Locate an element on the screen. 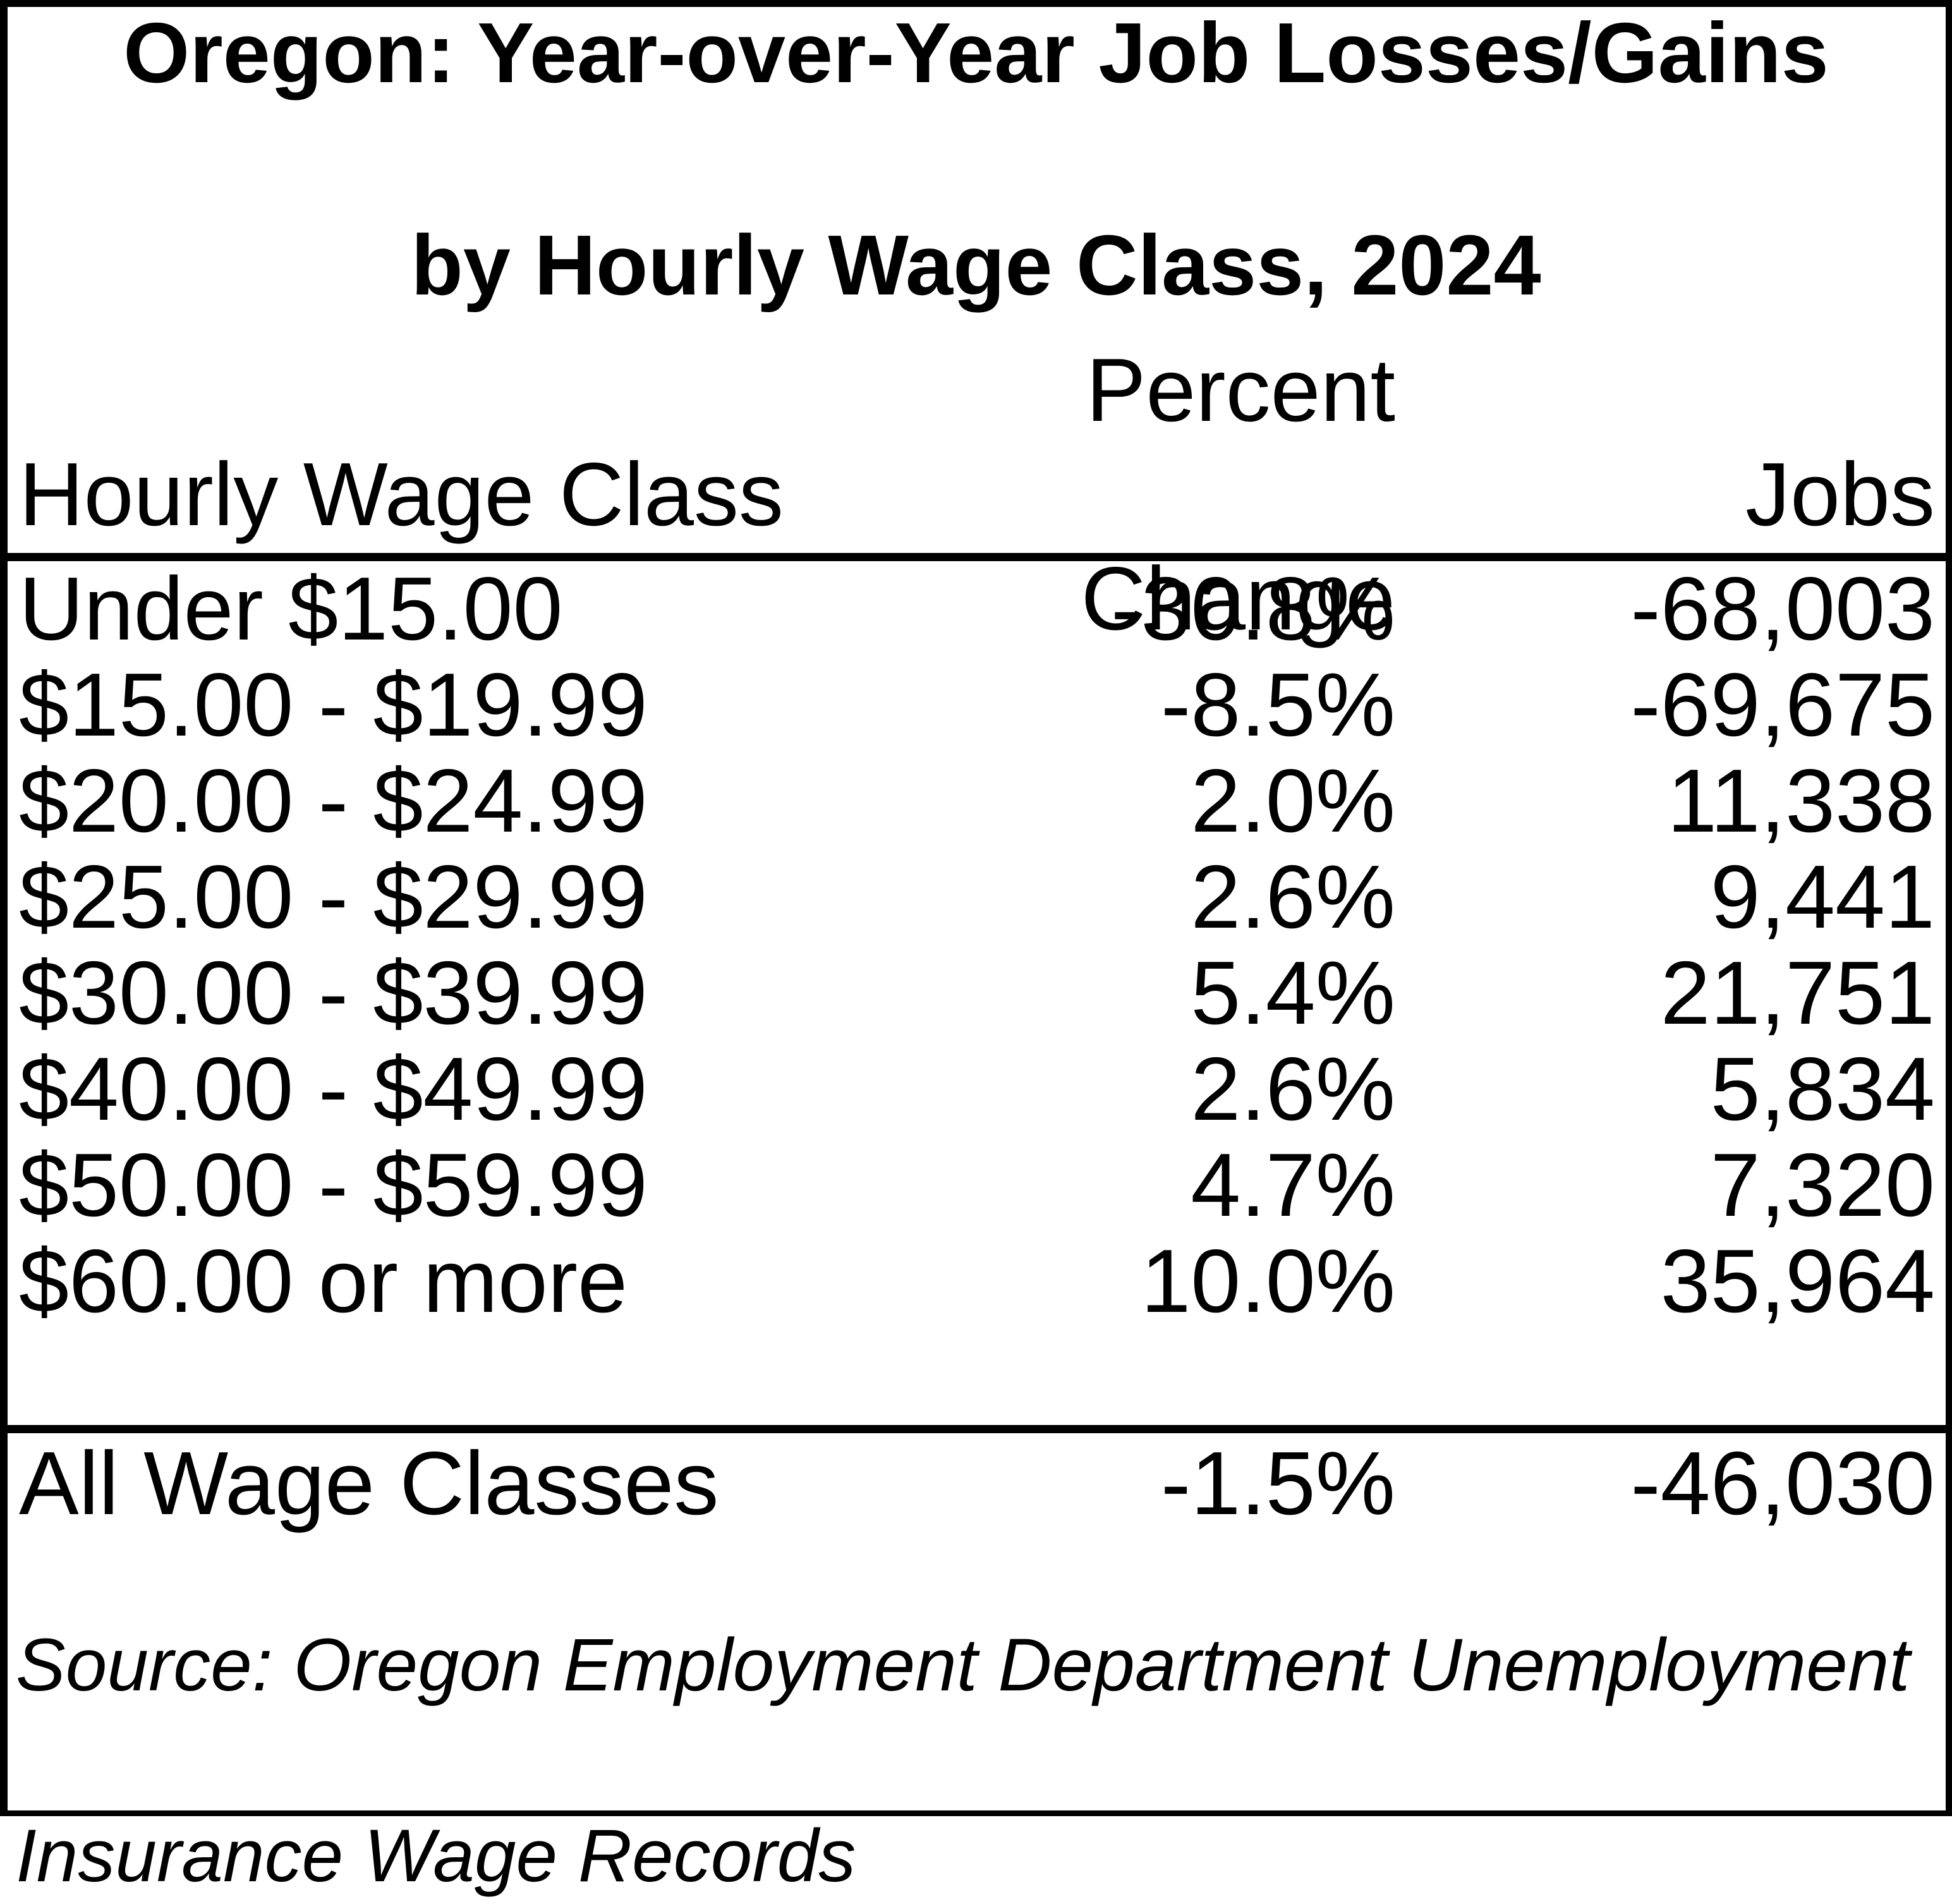  total-wage-class-cell: All Wage Classes is located at coordinates (369, 1483).